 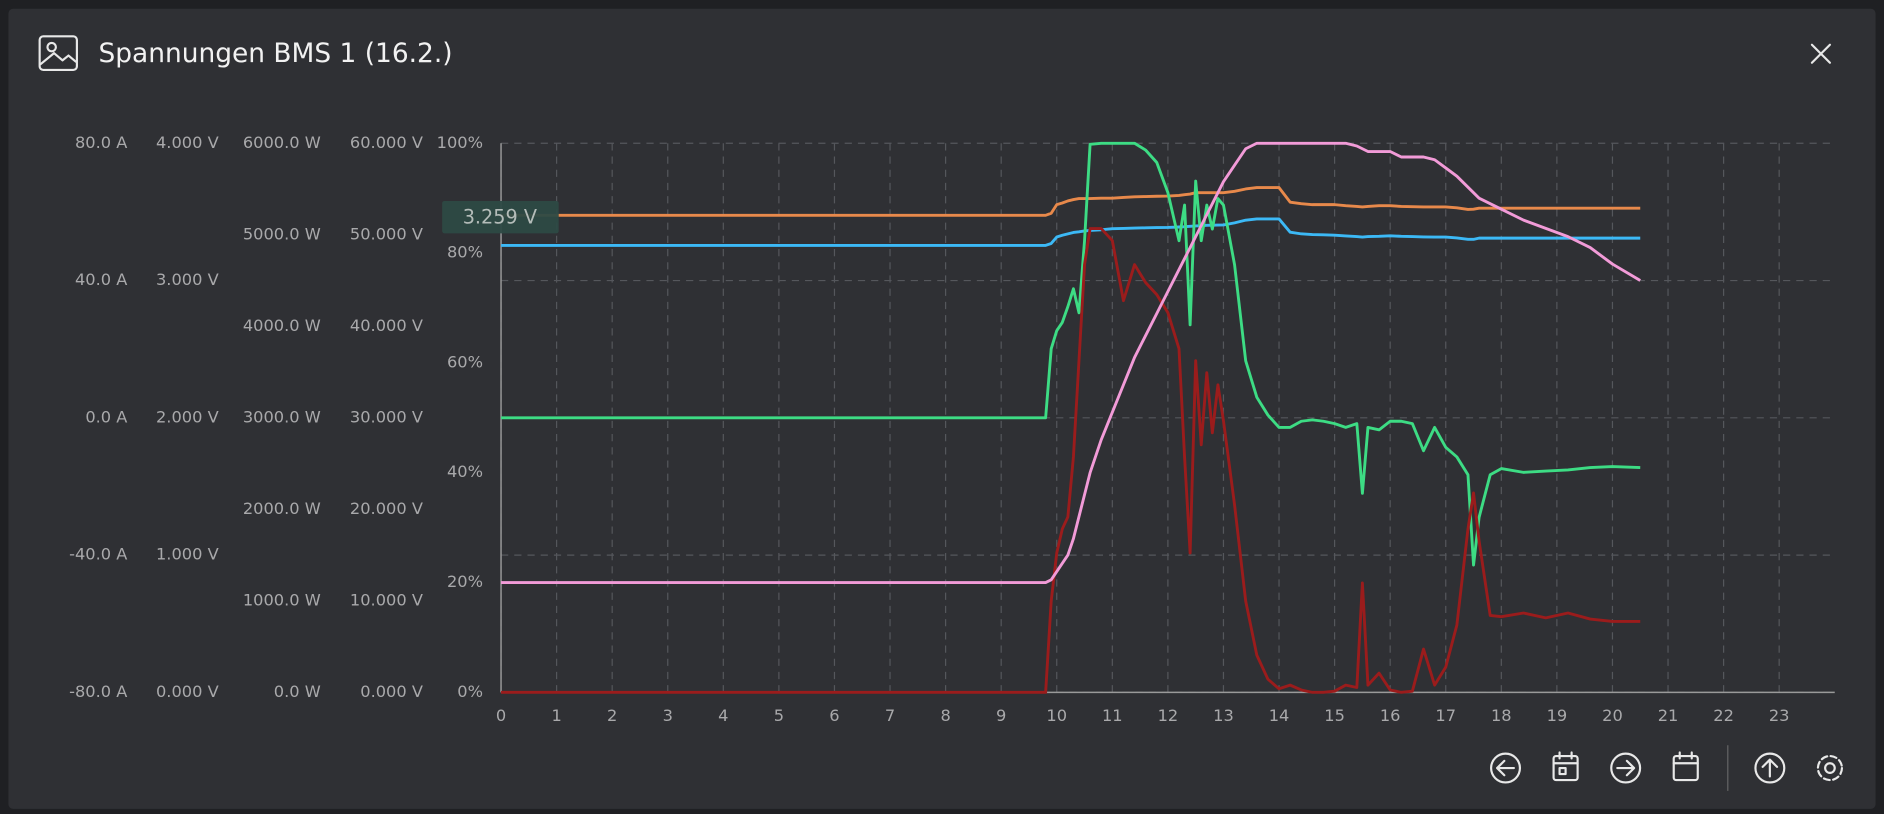 I want to click on image-icon, so click(x=58, y=53).